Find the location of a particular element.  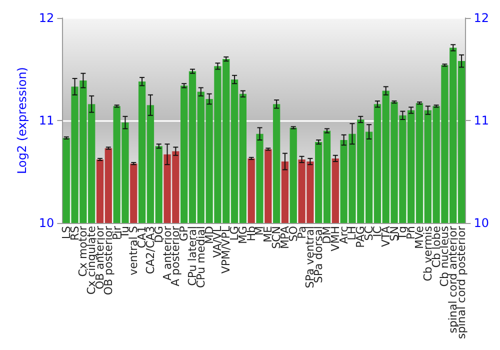

y-tick-label: 12 is located at coordinates (46, 18).